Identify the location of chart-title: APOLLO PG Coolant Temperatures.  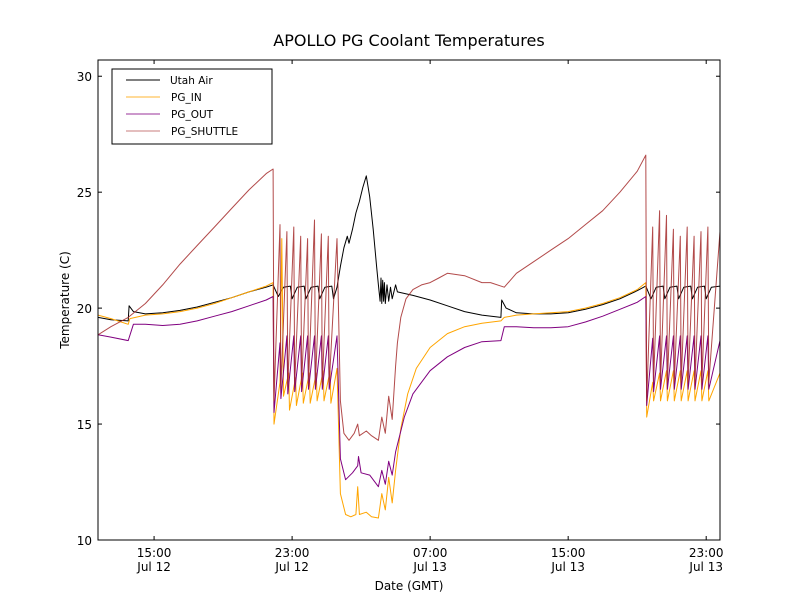
(408, 40).